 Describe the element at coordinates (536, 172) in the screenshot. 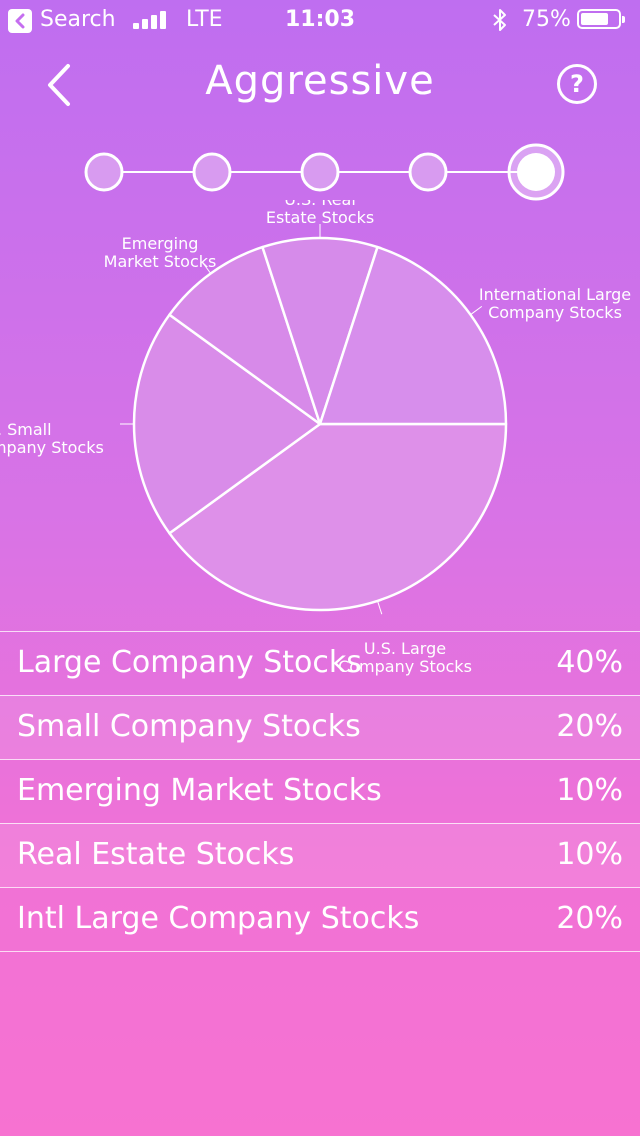

I see `step-dot-selected` at that location.